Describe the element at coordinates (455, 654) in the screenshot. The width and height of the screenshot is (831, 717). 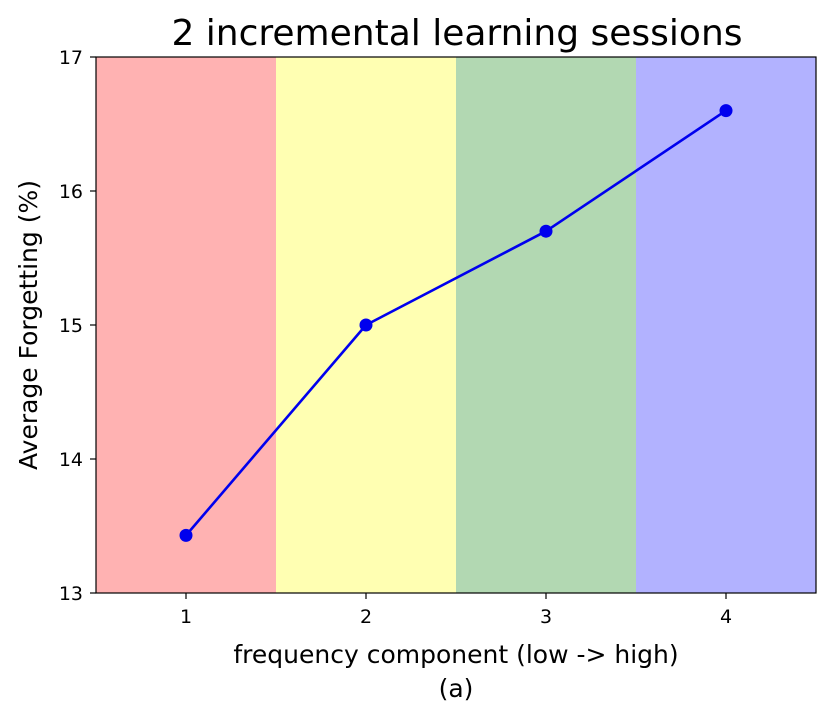
I see `x-axis-title: frequency component (low -> high)` at that location.